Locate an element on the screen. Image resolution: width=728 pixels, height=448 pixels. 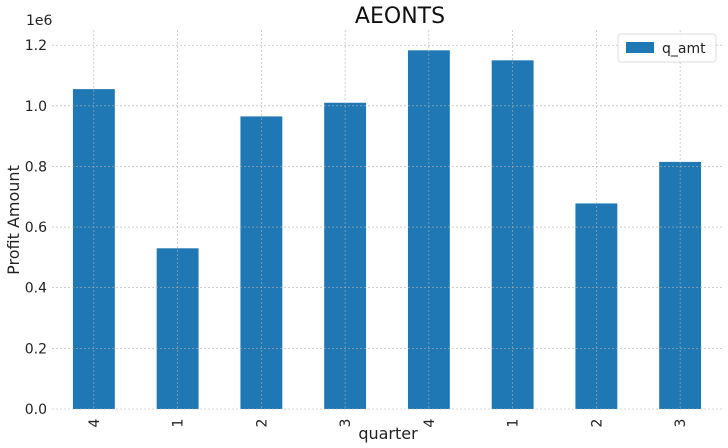
legend-box is located at coordinates (667, 48).